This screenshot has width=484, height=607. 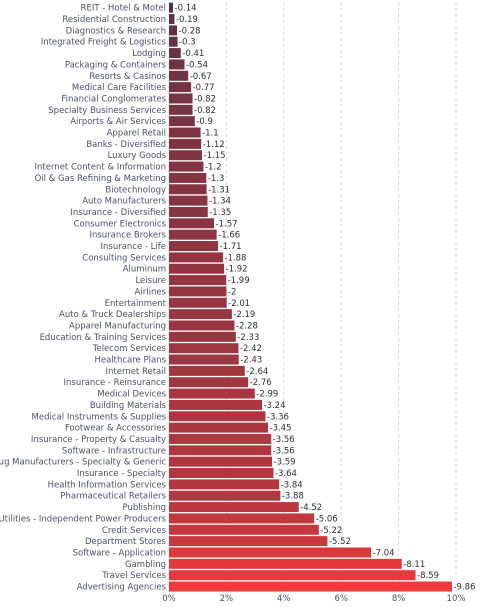 I want to click on category-label: Insurance - Property & Casualty, so click(x=98, y=440).